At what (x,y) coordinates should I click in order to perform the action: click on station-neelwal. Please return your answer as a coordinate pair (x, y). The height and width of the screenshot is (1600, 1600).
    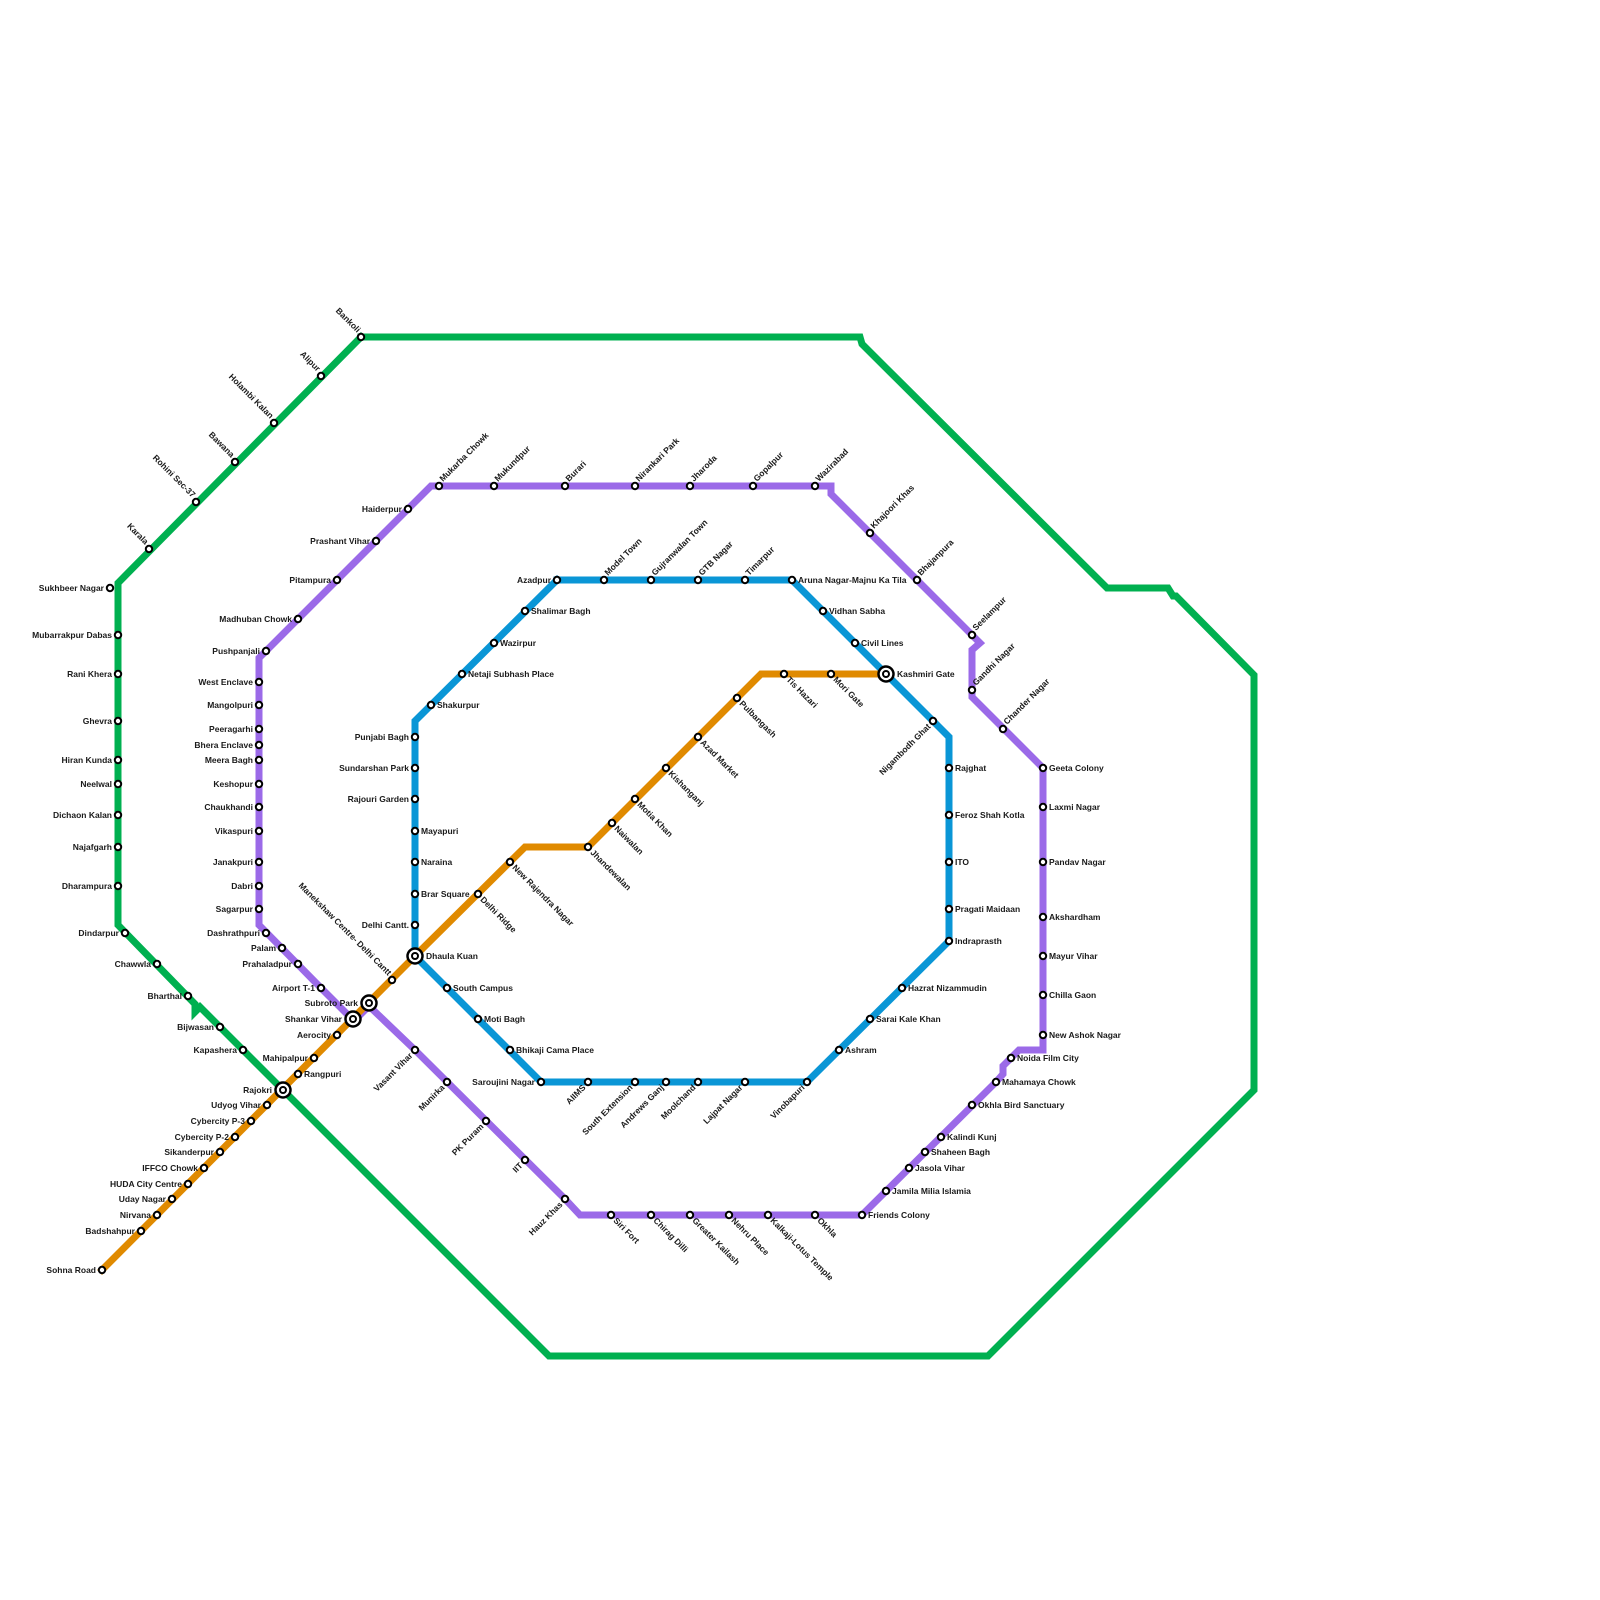
    Looking at the image, I should click on (118, 784).